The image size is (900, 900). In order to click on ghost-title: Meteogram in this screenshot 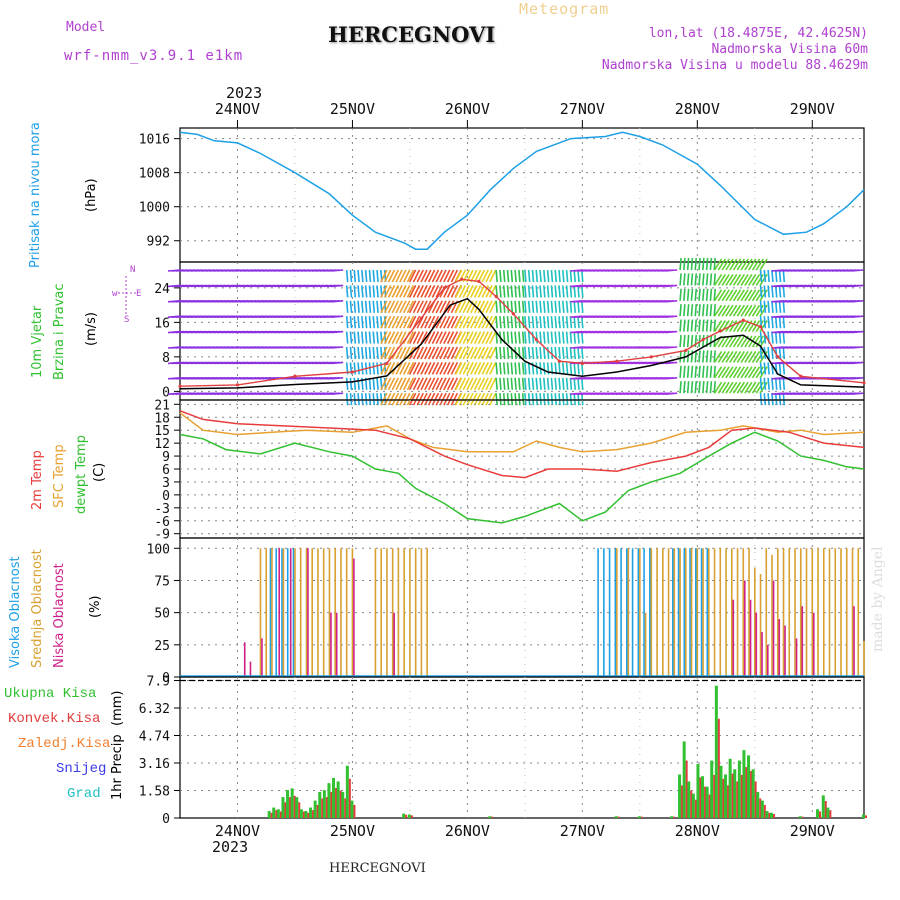, I will do `click(564, 9)`.